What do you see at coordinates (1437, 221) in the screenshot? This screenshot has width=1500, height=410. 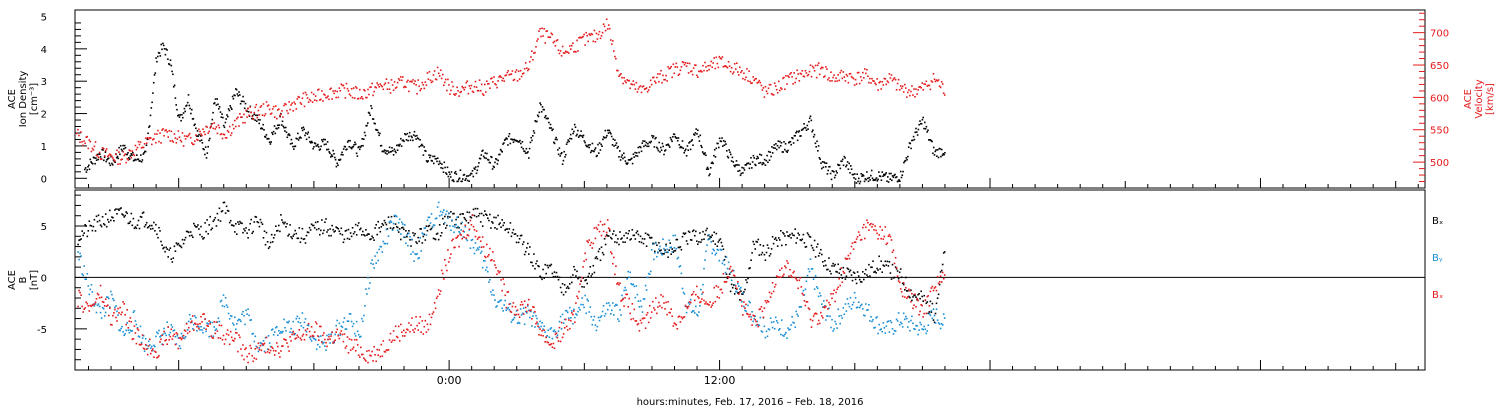 I see `legend-item: Bₓ` at bounding box center [1437, 221].